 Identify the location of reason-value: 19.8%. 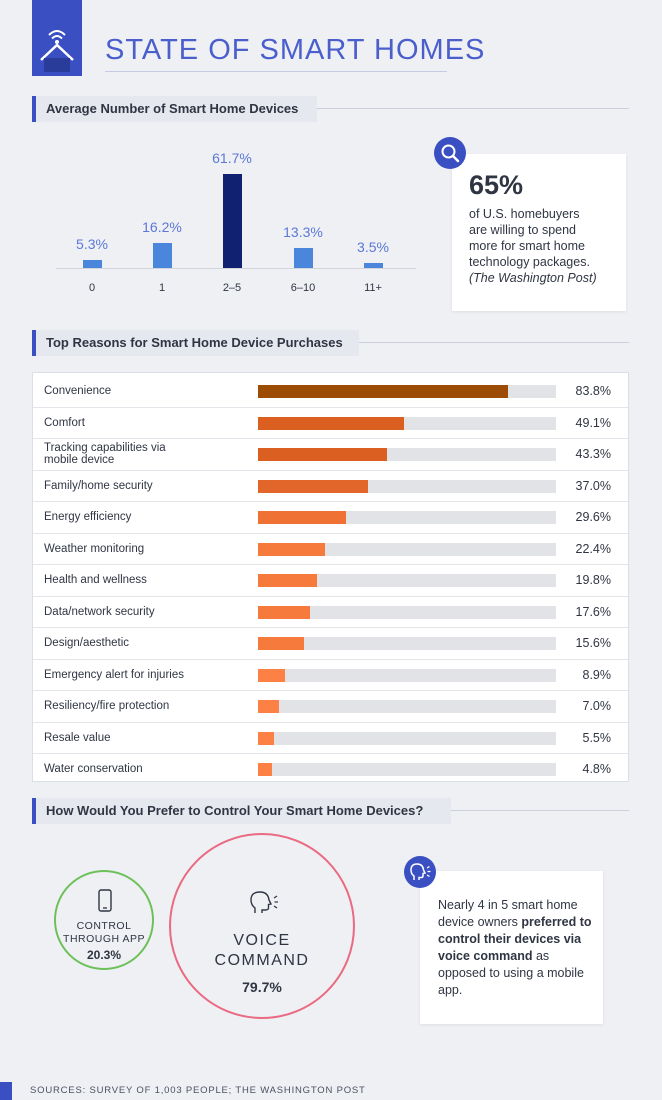
(593, 580).